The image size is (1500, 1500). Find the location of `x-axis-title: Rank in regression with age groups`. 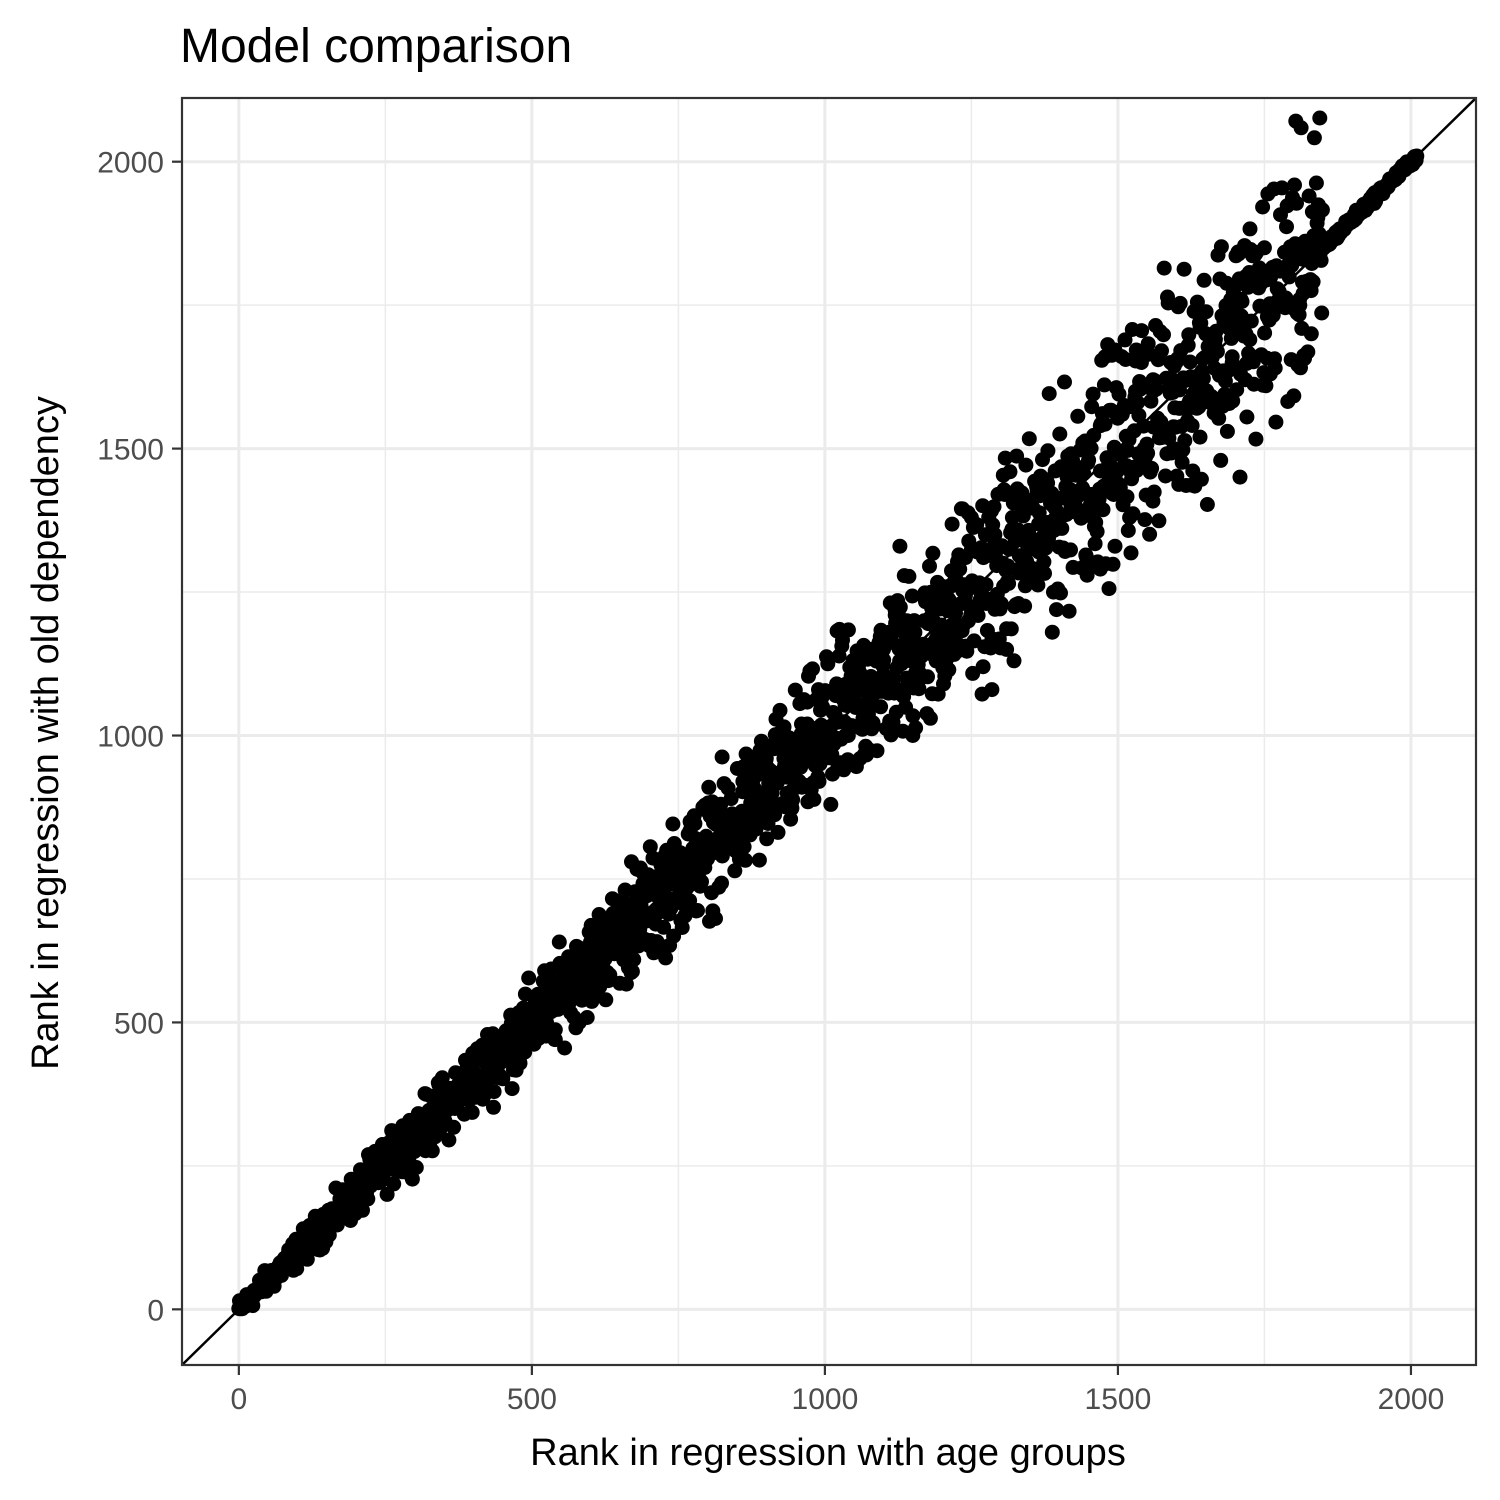

x-axis-title: Rank in regression with age groups is located at coordinates (828, 1453).